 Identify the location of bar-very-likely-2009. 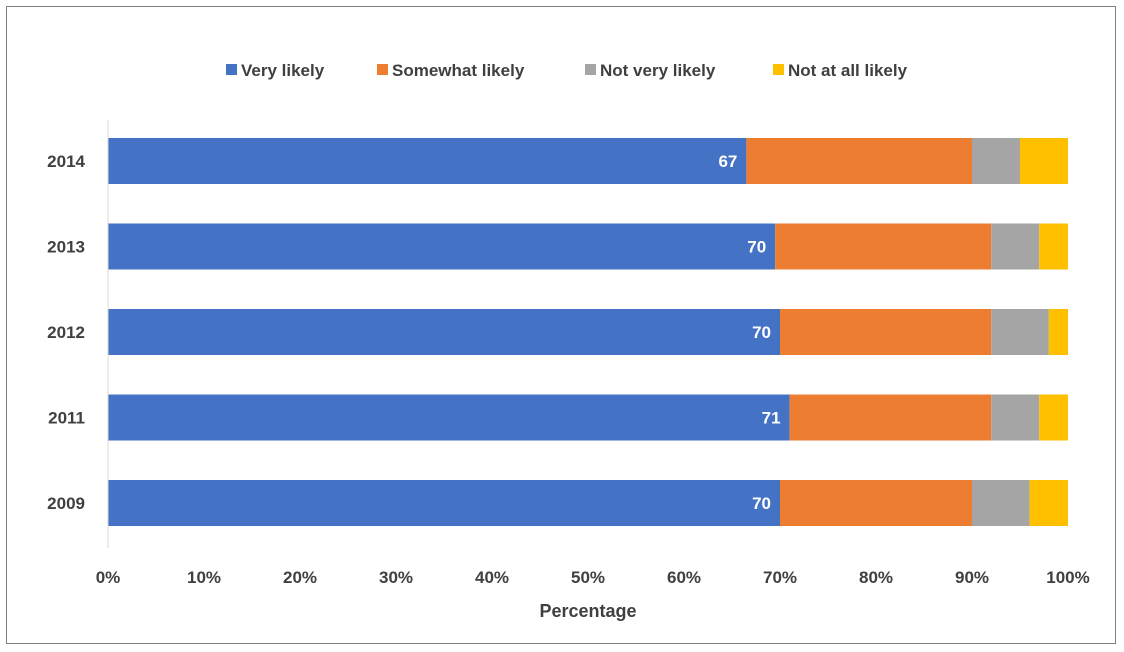
(444, 503).